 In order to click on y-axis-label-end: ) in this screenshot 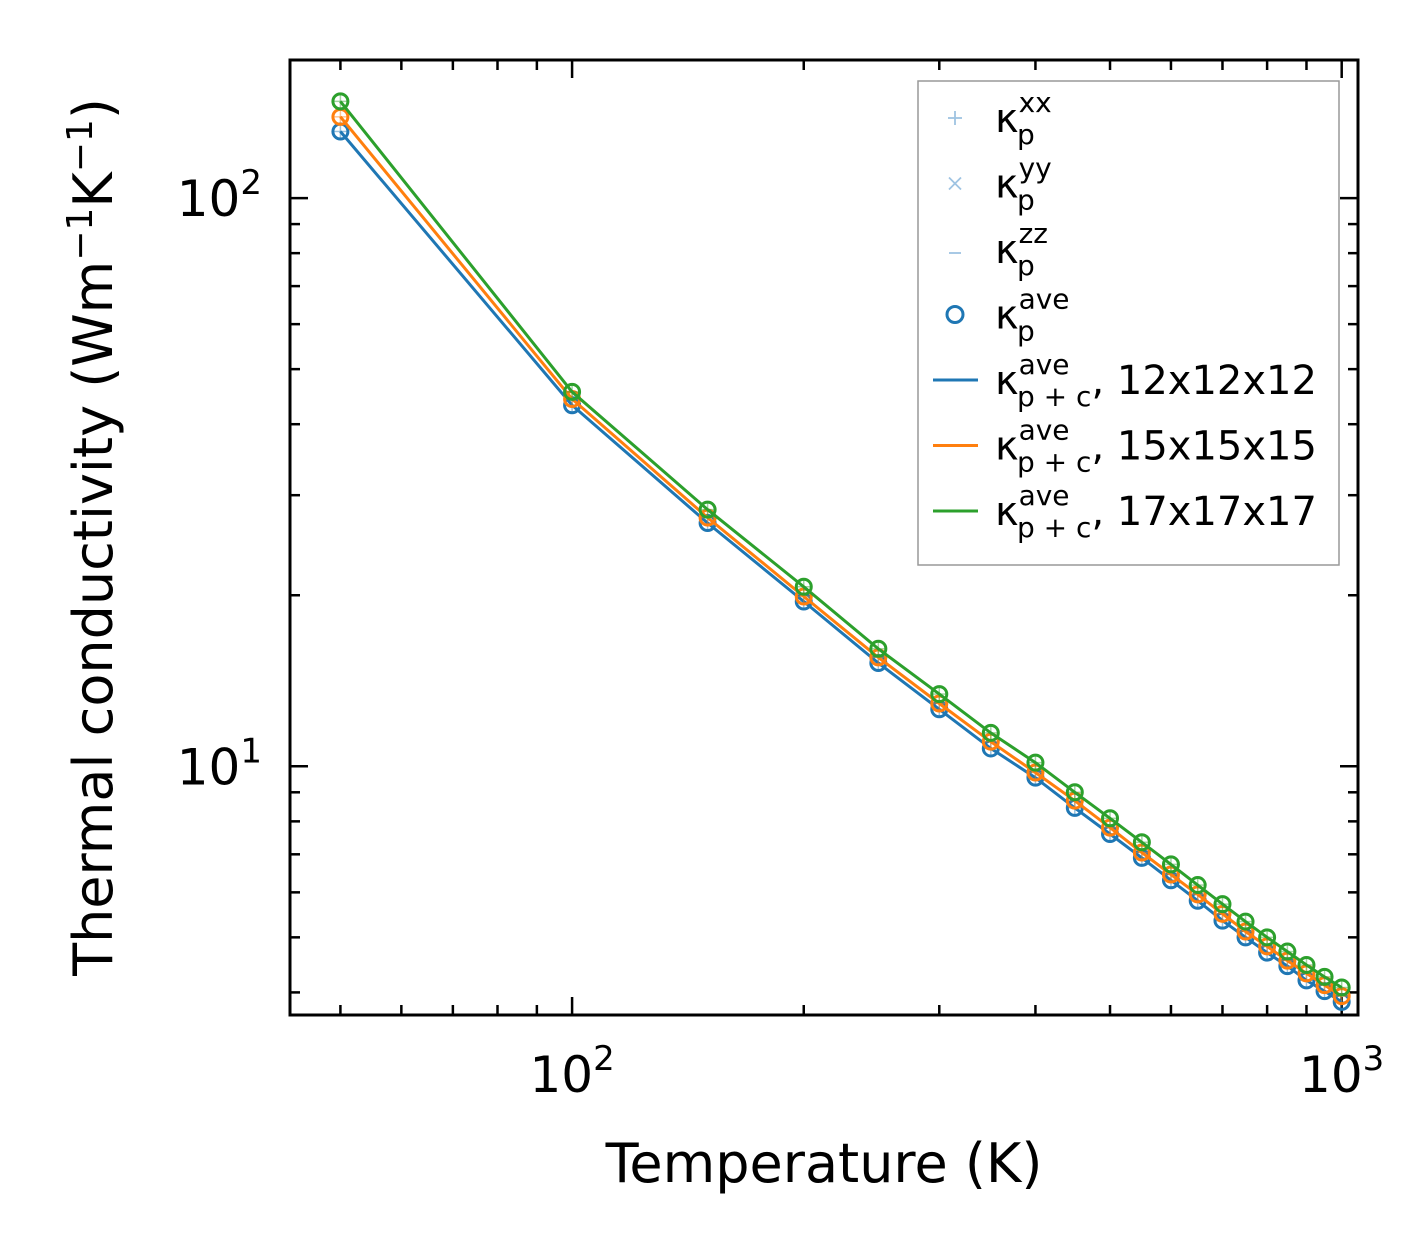, I will do `click(93, 108)`.